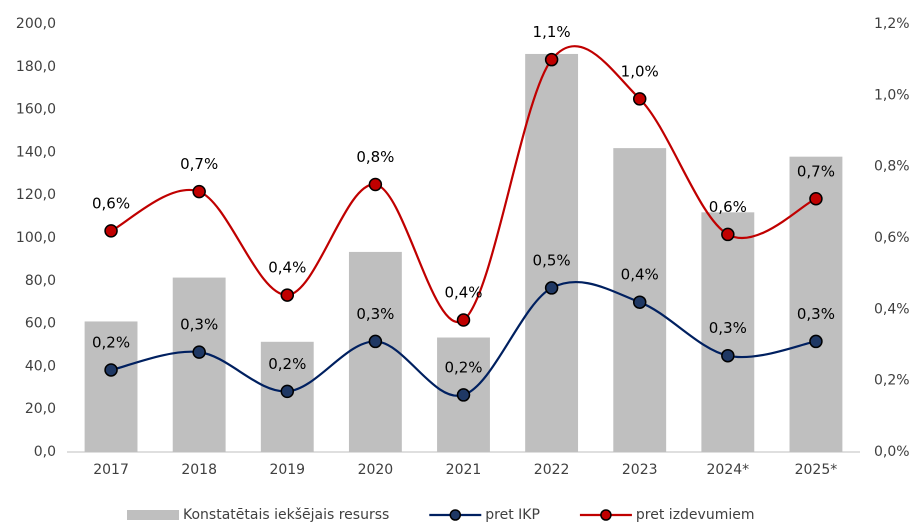  Describe the element at coordinates (40, 366) in the screenshot. I see `y-tick-label: 40,0` at that location.